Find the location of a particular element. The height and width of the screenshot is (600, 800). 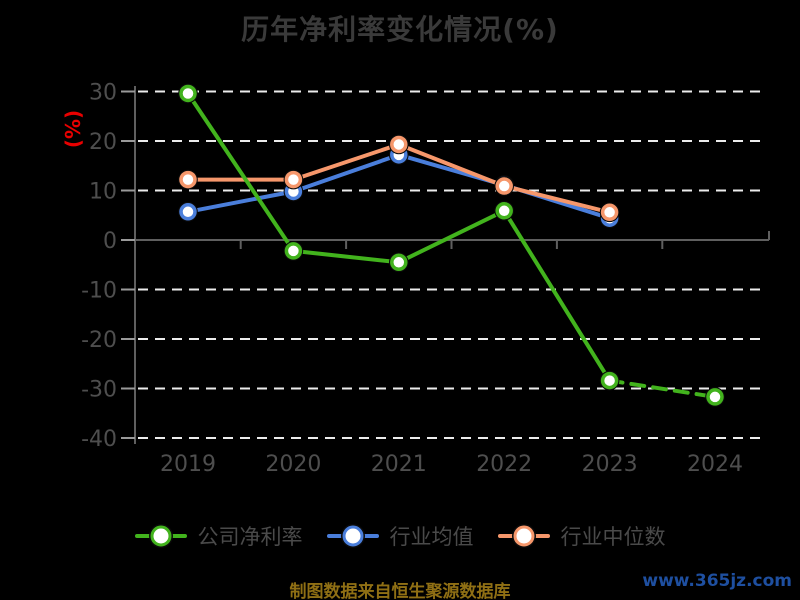

legend-item-industry-median: 行业中位数 is located at coordinates (581, 536).